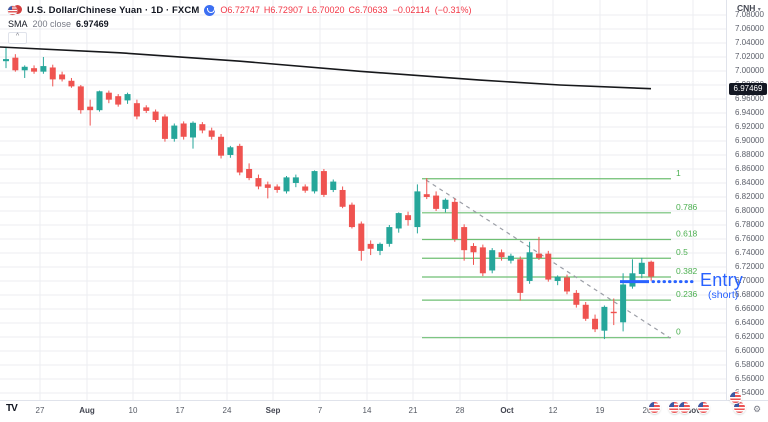 The image size is (768, 422). I want to click on price-tick-label: 6.56000, so click(749, 379).